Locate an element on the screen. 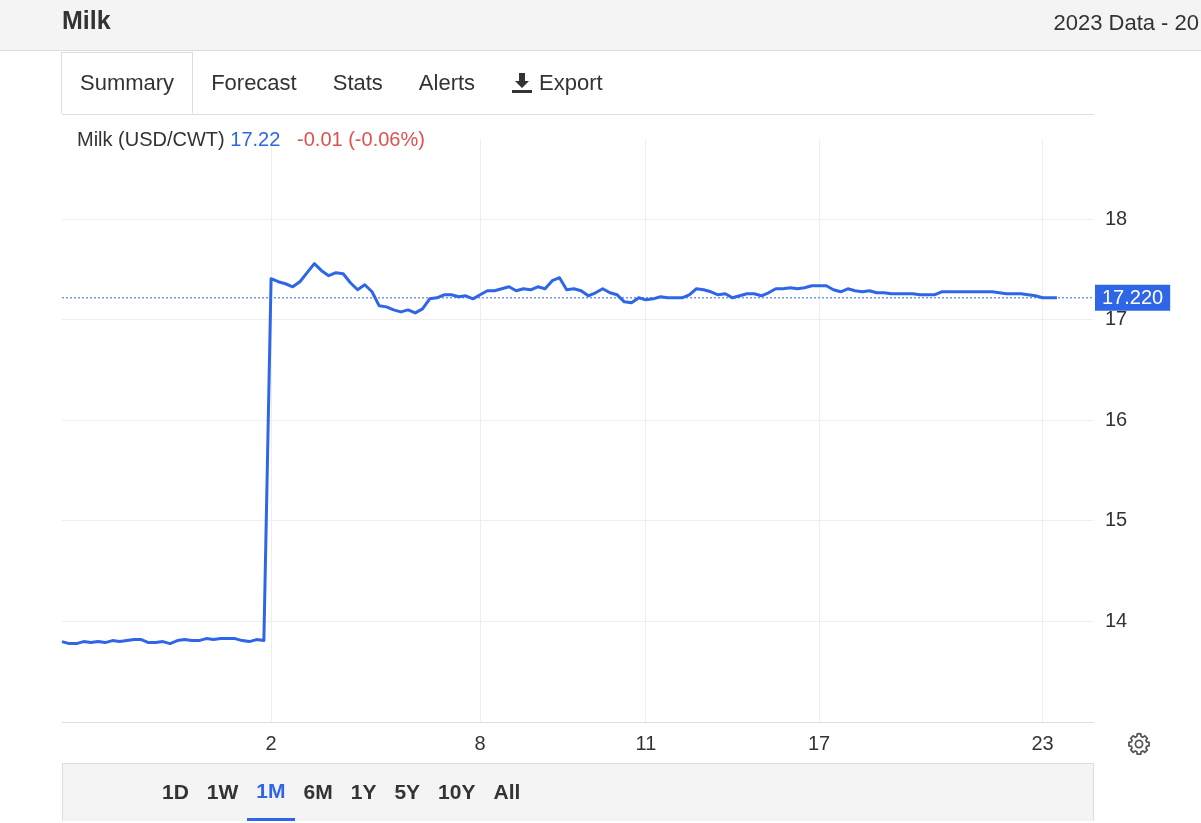 The width and height of the screenshot is (1201, 823). annotation: -0.01 (-0.06%) is located at coordinates (361, 139).